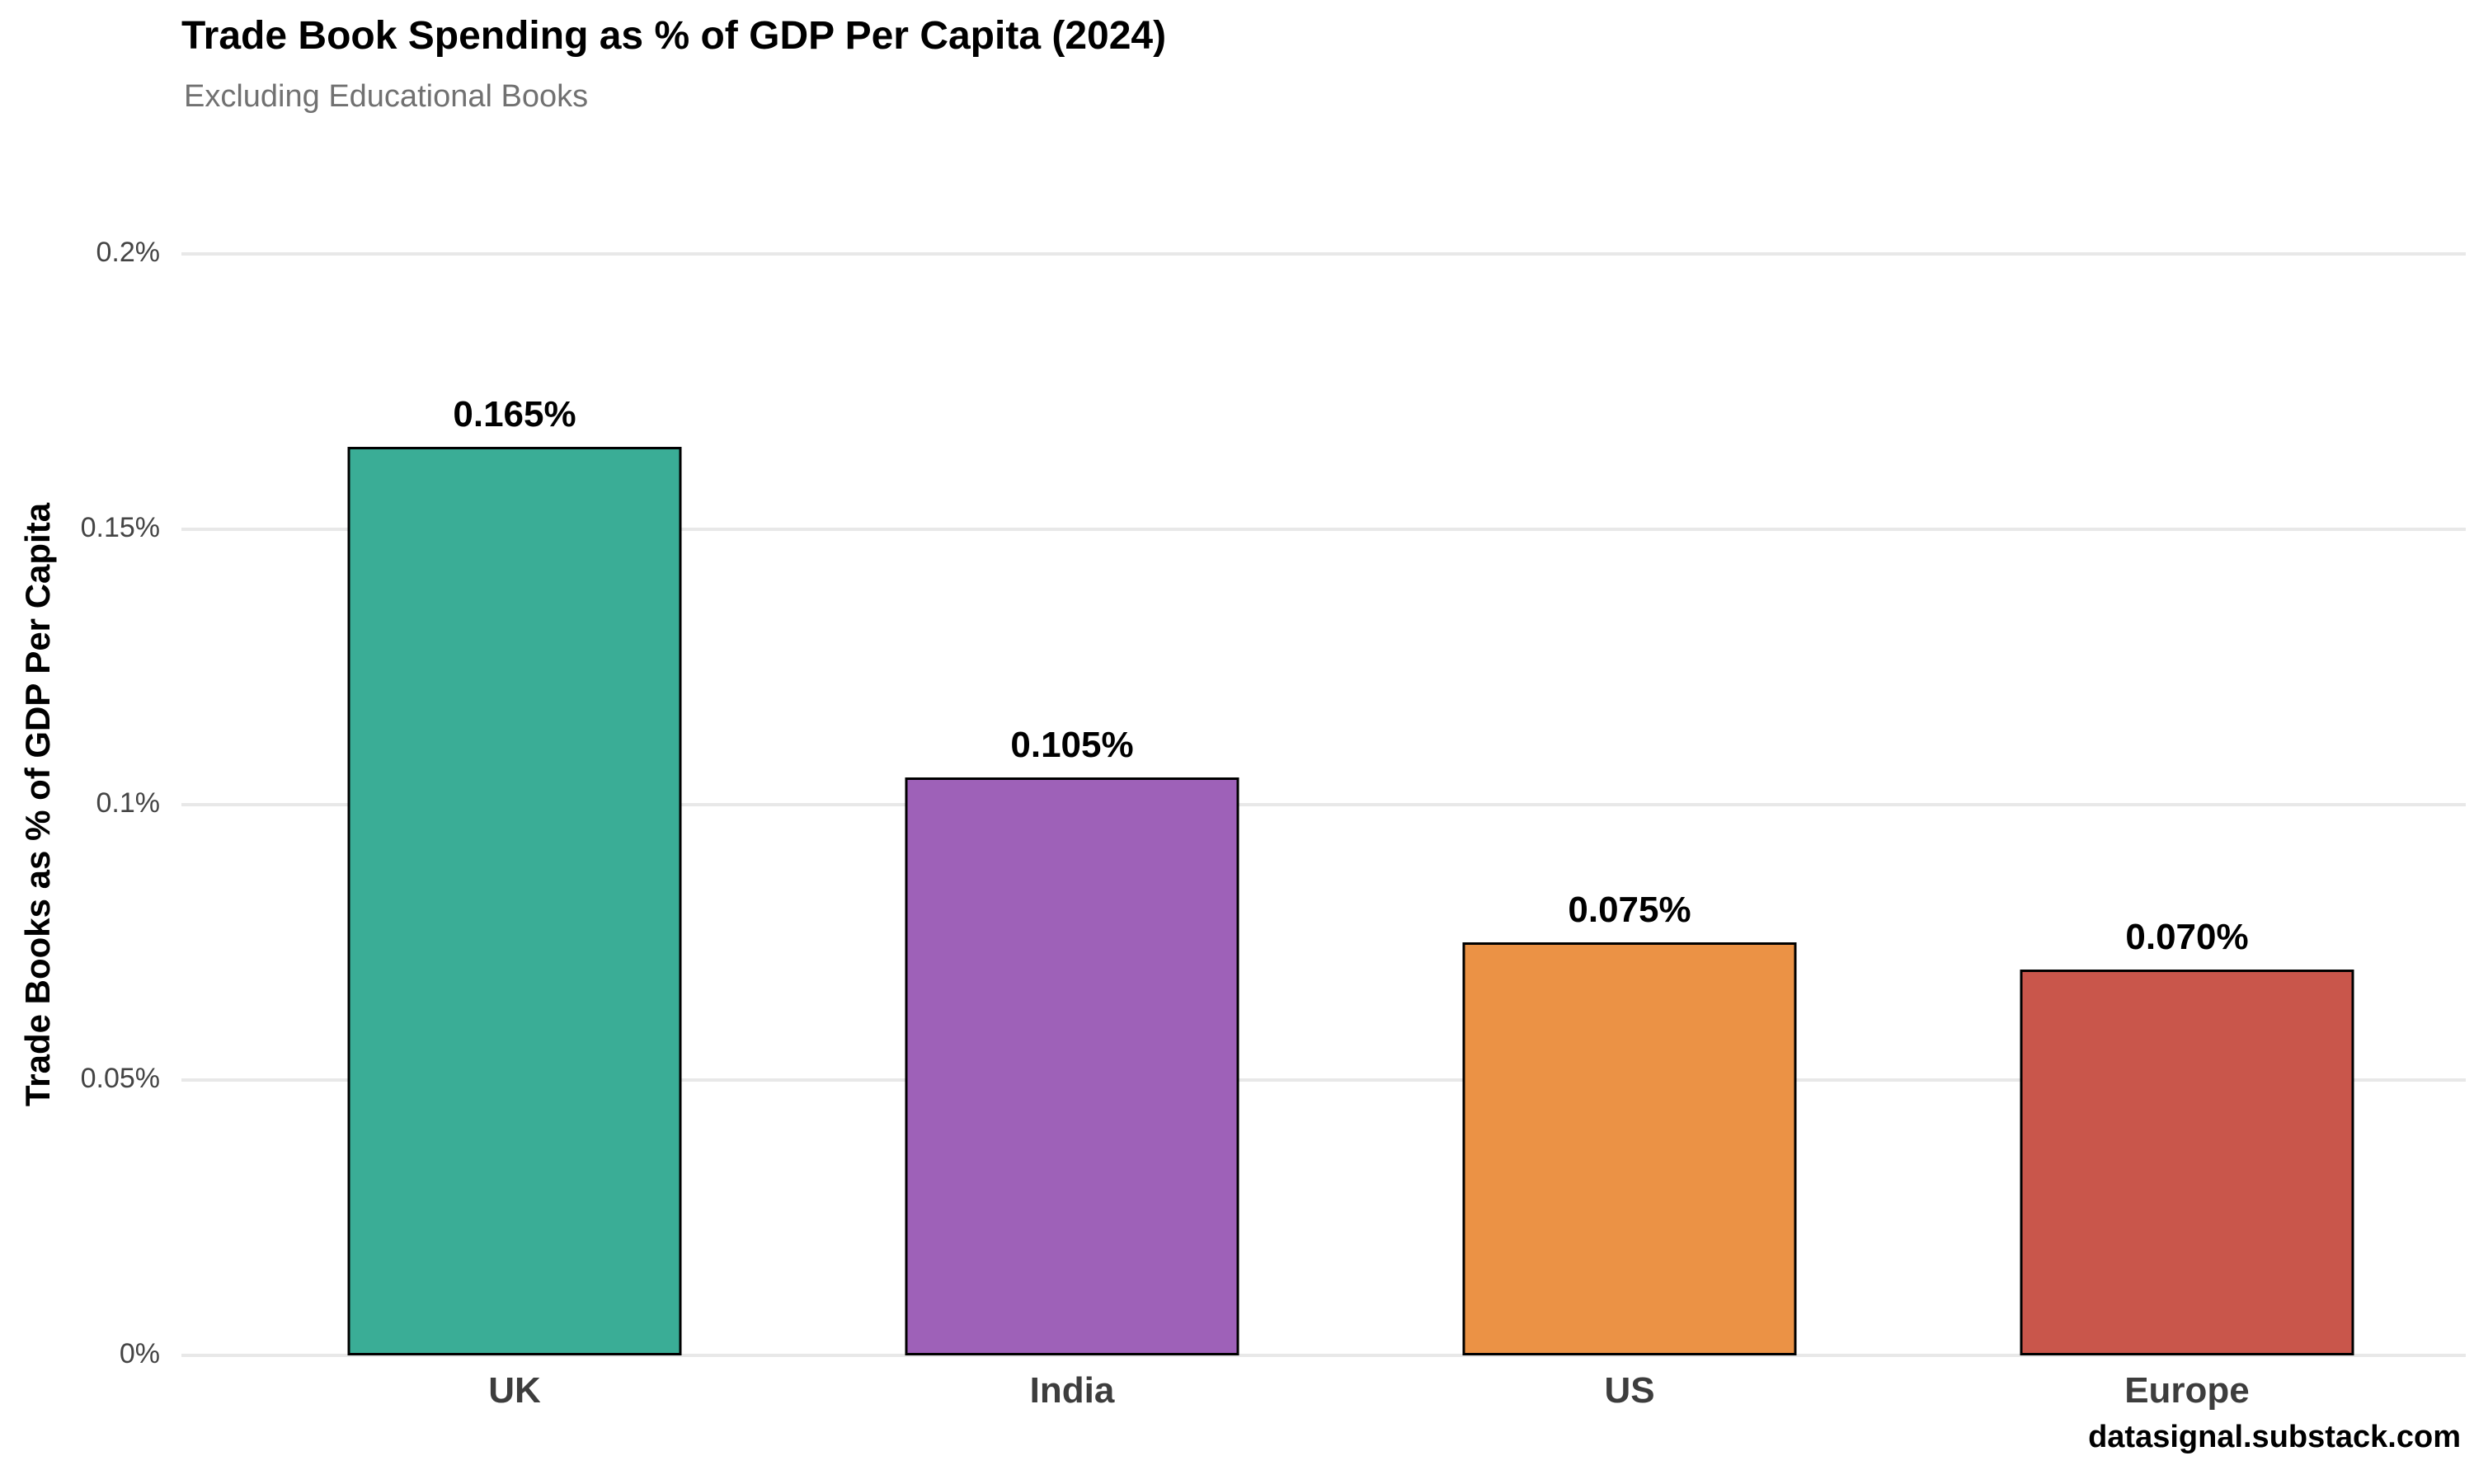 The height and width of the screenshot is (1484, 2474). What do you see at coordinates (514, 413) in the screenshot?
I see `value-label-uk: 0.165%` at bounding box center [514, 413].